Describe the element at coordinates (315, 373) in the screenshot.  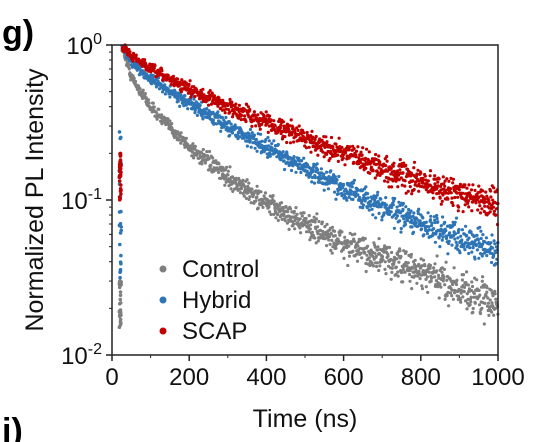
I see `x-axis: 0 200 400 600 800 1000` at that location.